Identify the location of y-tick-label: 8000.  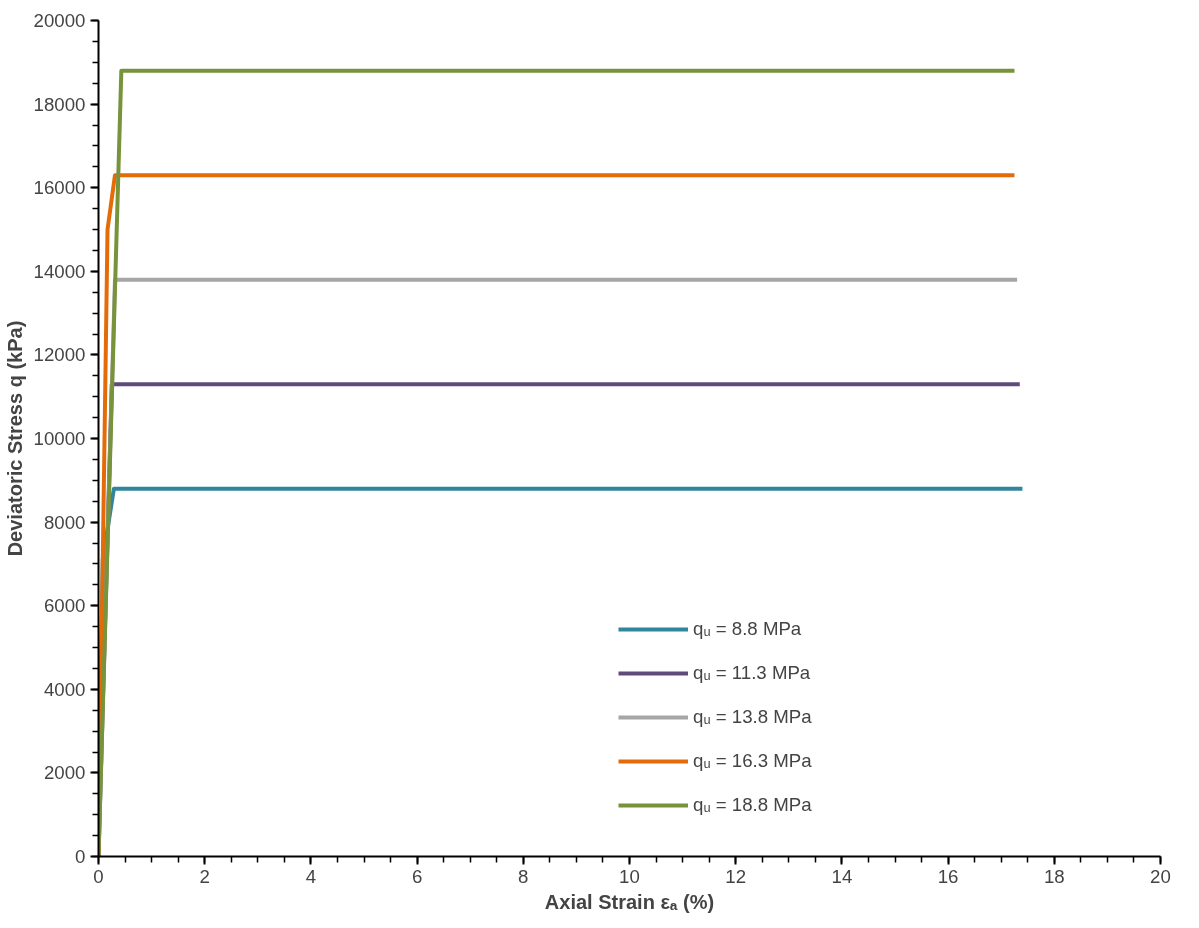
(65, 522).